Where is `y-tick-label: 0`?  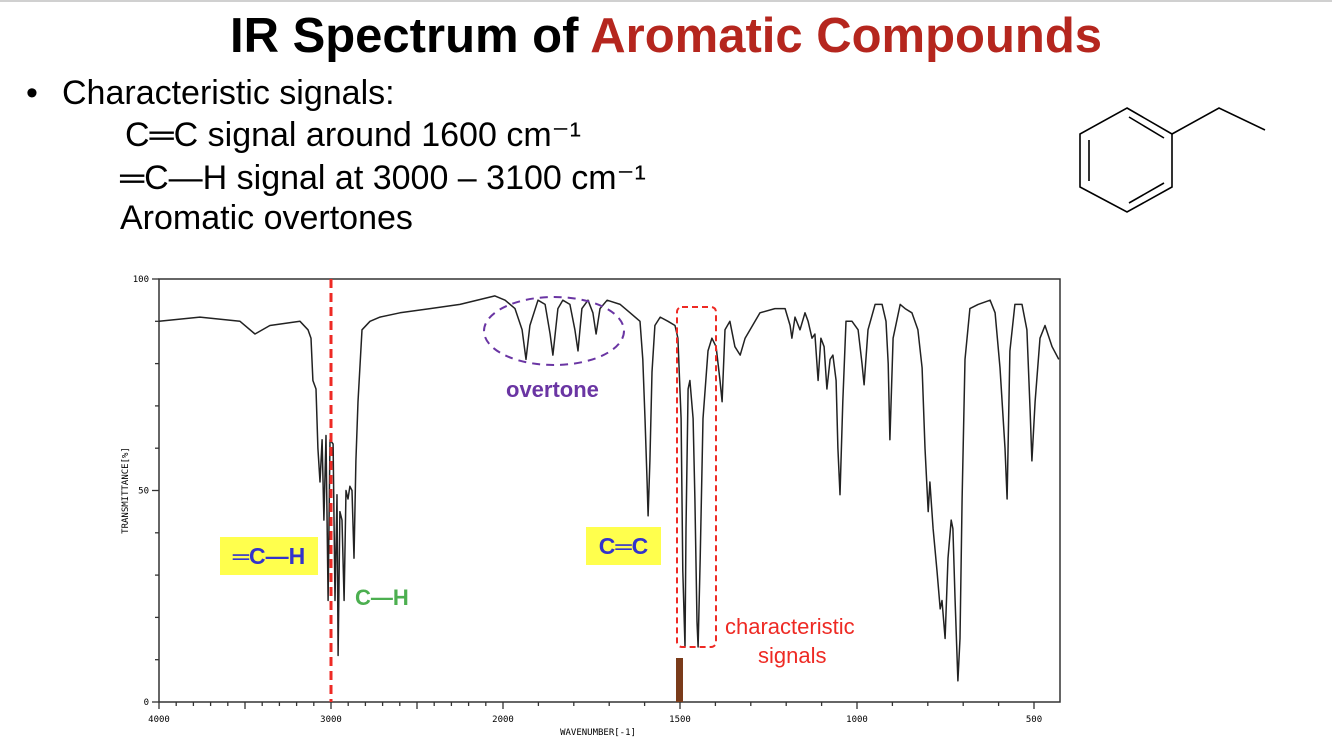 y-tick-label: 0 is located at coordinates (146, 703).